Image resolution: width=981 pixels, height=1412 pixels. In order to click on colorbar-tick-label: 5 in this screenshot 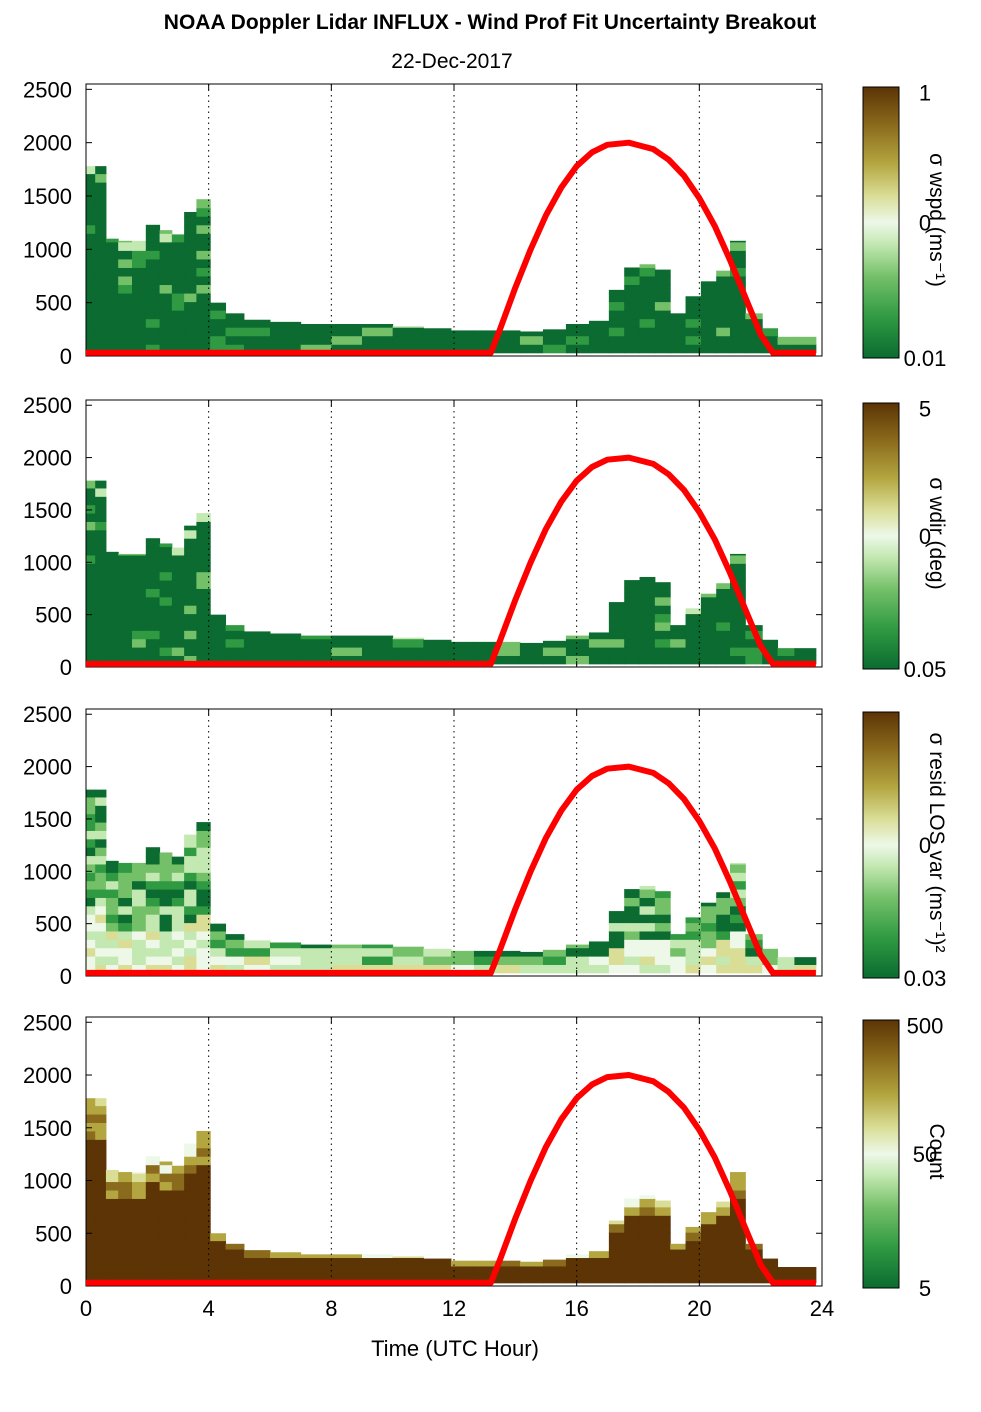, I will do `click(925, 1288)`.